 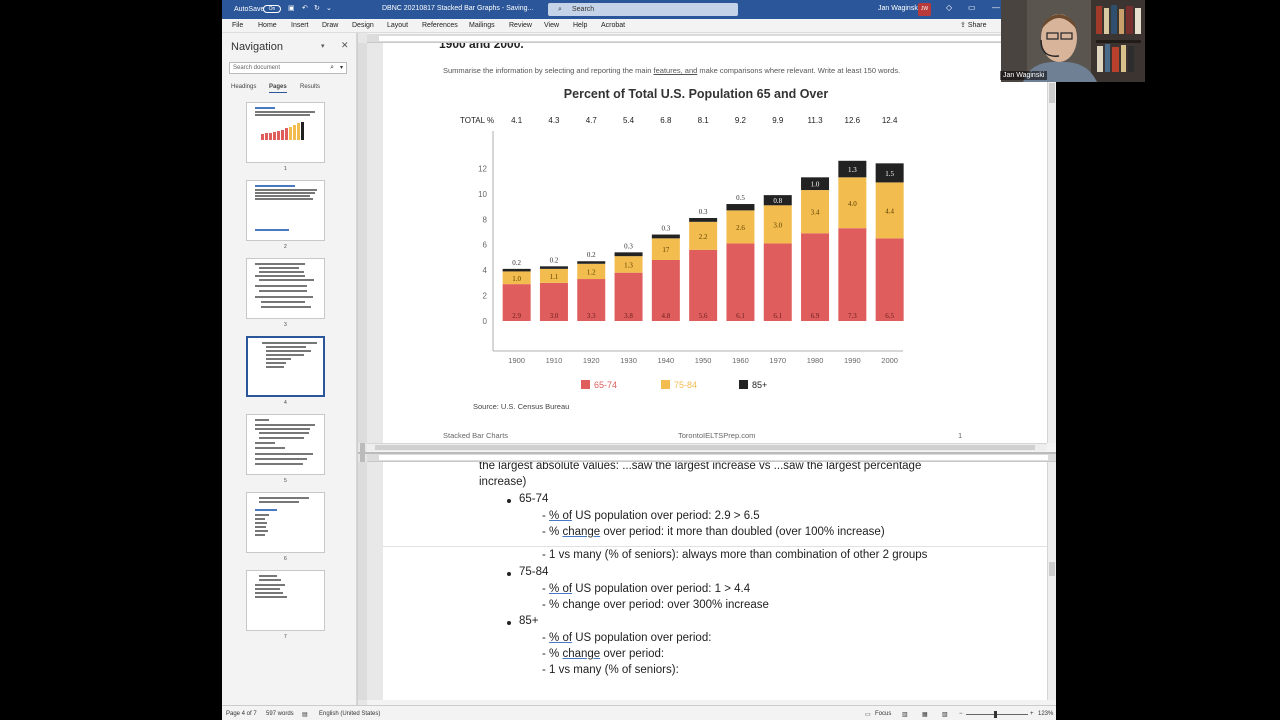 What do you see at coordinates (521, 406) in the screenshot?
I see `source-note: Source: U.S. Census Bureau` at bounding box center [521, 406].